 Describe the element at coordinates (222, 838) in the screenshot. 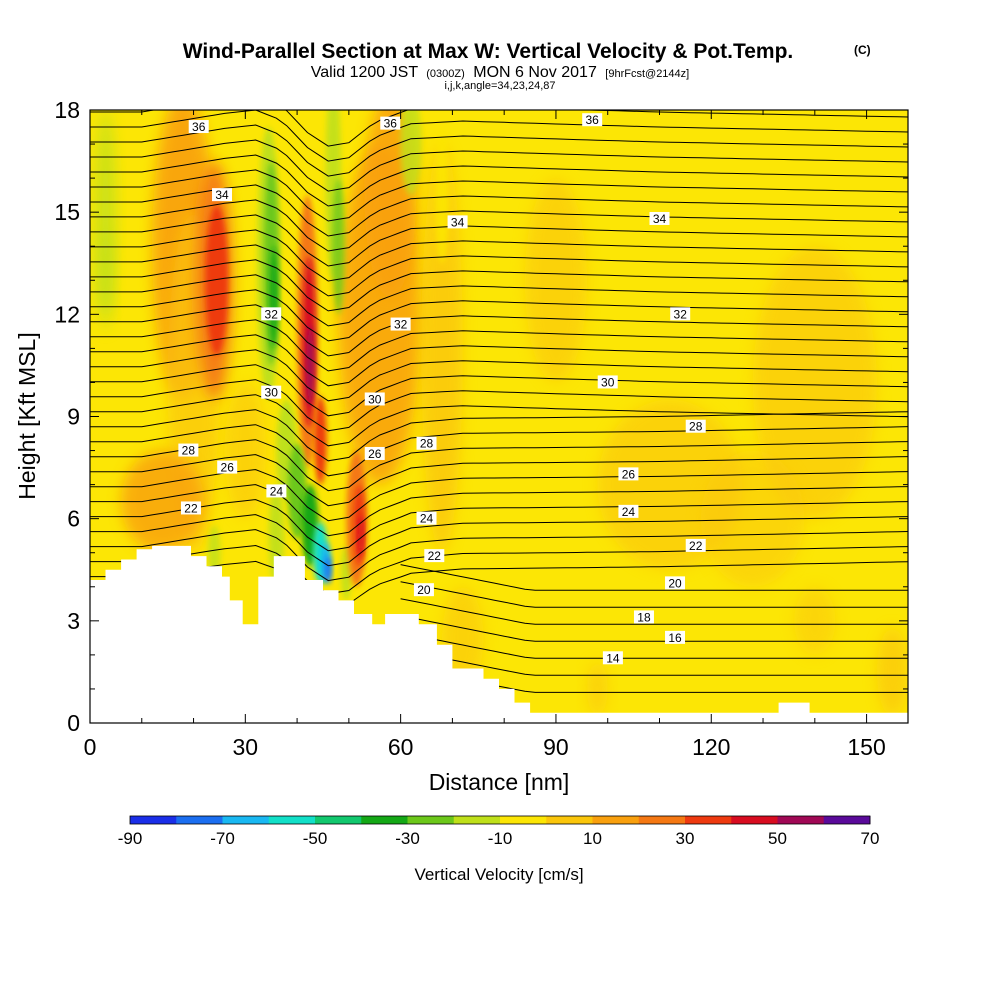

I see `colorbar-tick-label: -70` at that location.